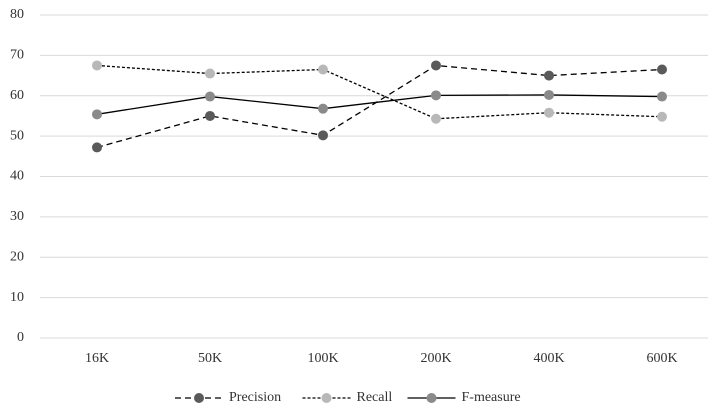 Image resolution: width=710 pixels, height=412 pixels. I want to click on x-tick-label: 200K, so click(435, 358).